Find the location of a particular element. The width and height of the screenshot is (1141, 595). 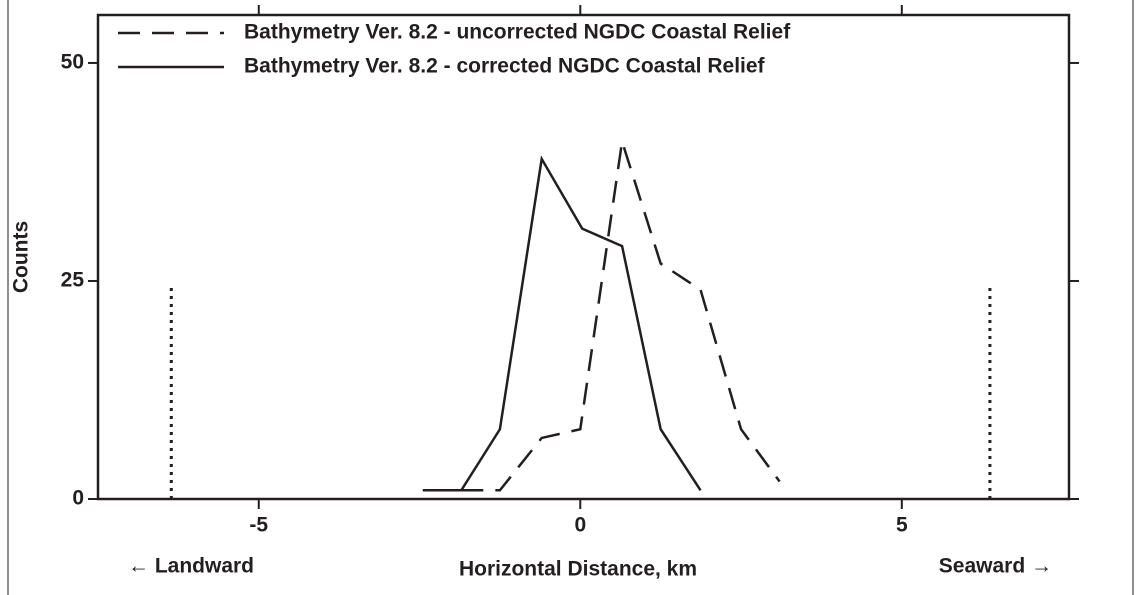

x-axis-label: Horizontal Distance, km is located at coordinates (578, 569).